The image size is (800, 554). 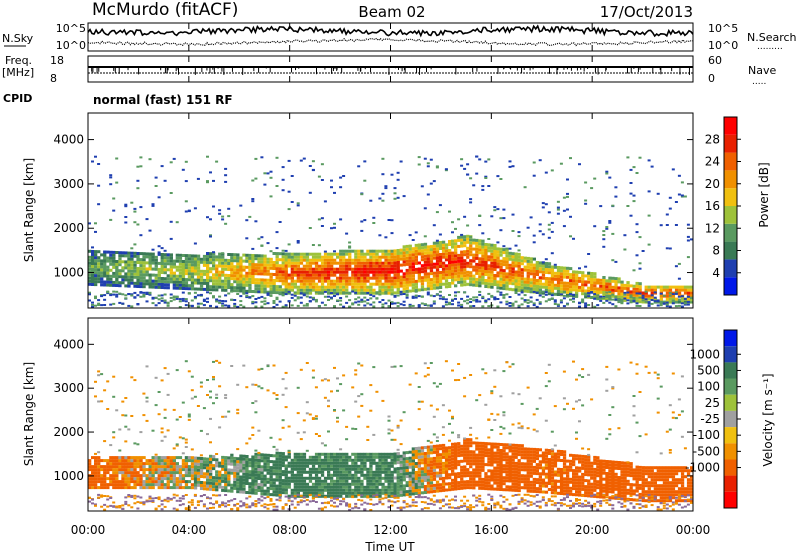 What do you see at coordinates (710, 419) in the screenshot?
I see `velocity-colorbar-tick: -25` at bounding box center [710, 419].